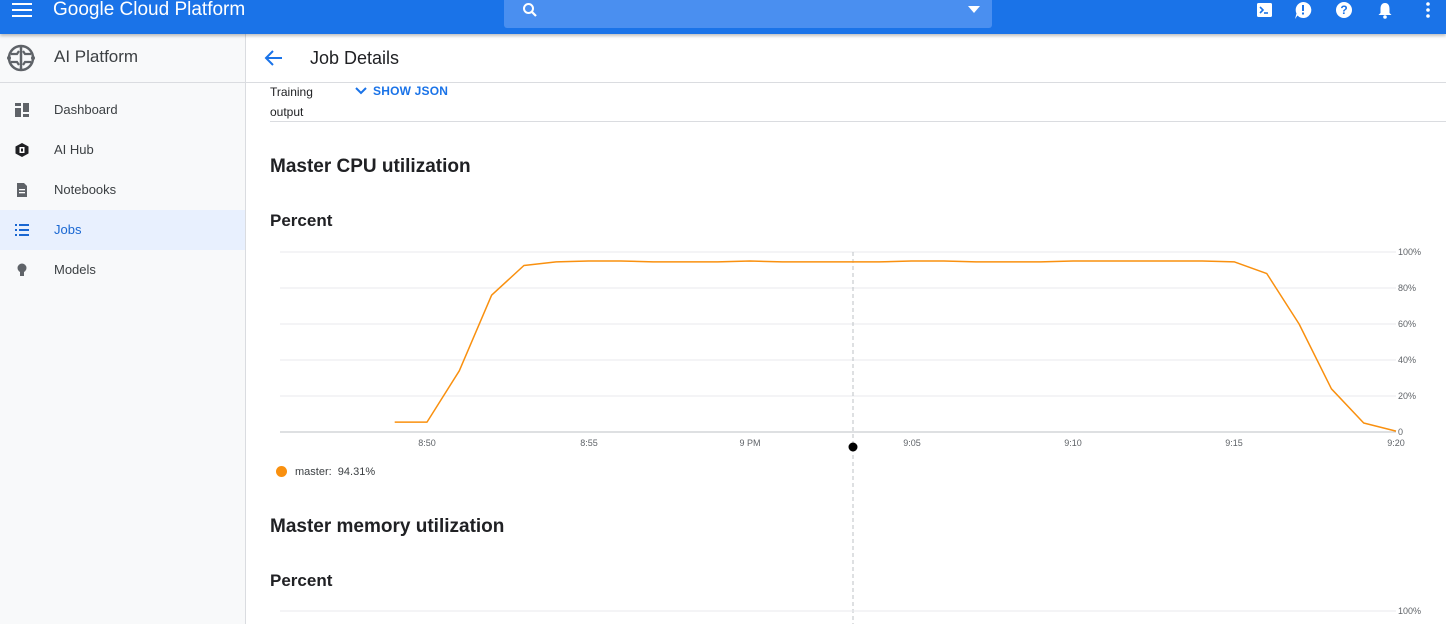 This screenshot has height=624, width=1446. Describe the element at coordinates (1407, 360) in the screenshot. I see `y-tick-label: 40%` at that location.